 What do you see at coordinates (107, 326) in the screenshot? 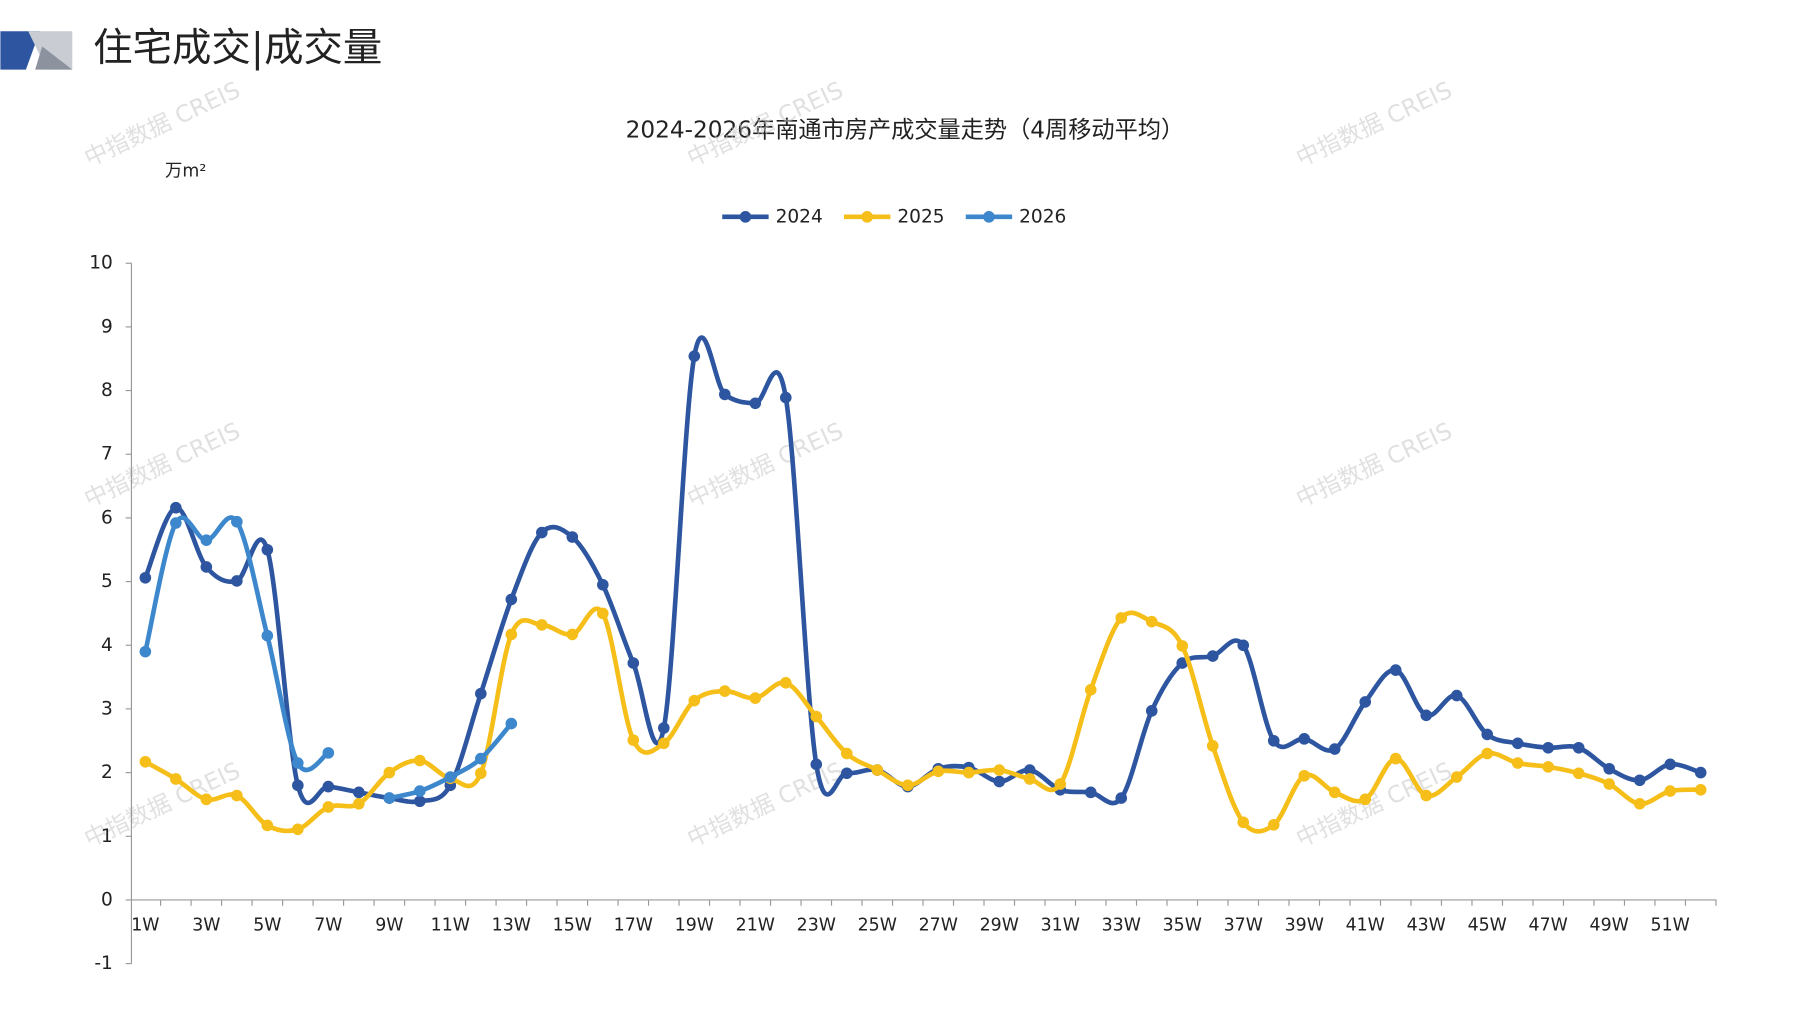
I see `y-tick-label: 9` at bounding box center [107, 326].